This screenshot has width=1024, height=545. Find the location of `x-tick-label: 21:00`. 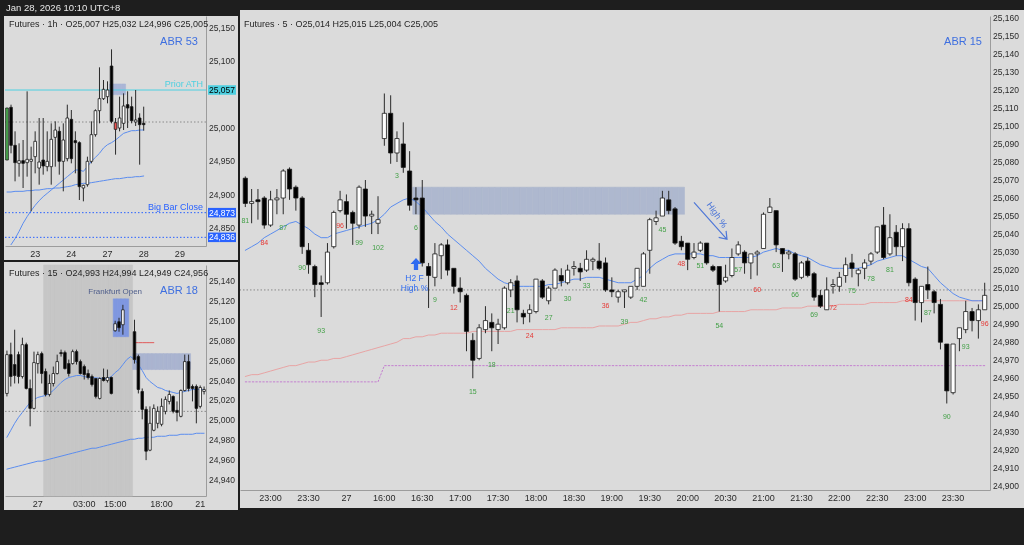

x-tick-label: 21:00 is located at coordinates (763, 497).